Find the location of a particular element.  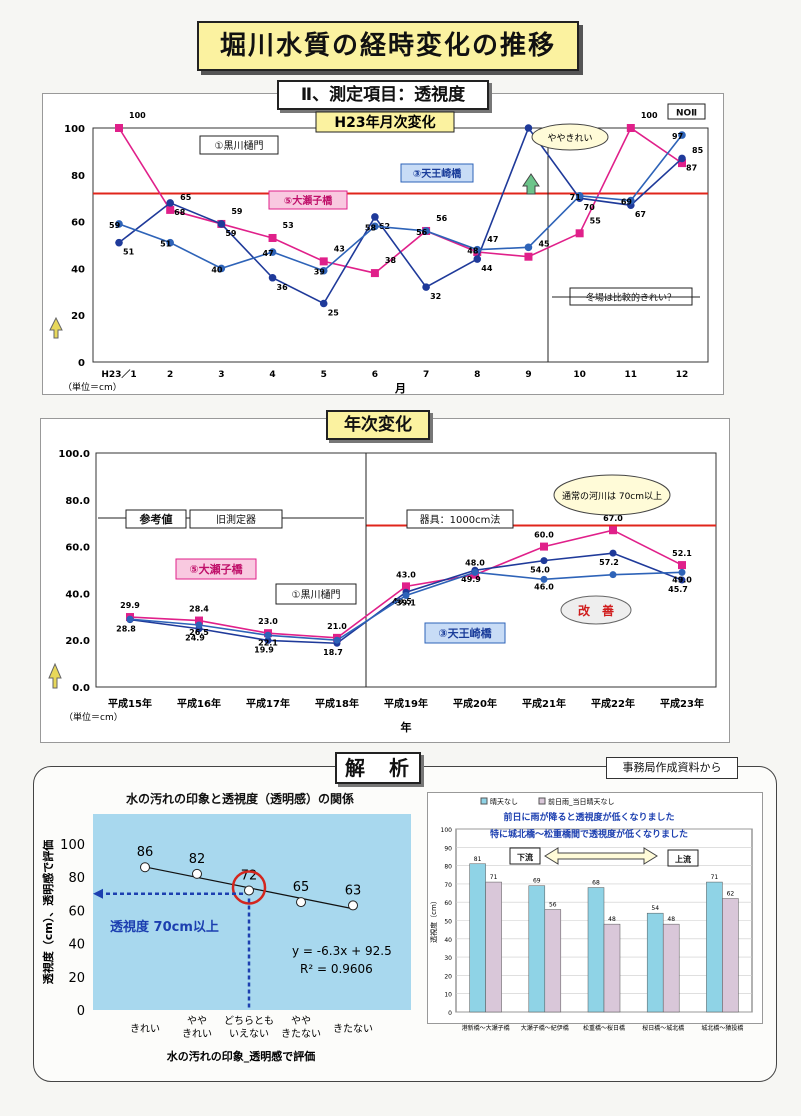

data-label: 51 is located at coordinates (166, 244).